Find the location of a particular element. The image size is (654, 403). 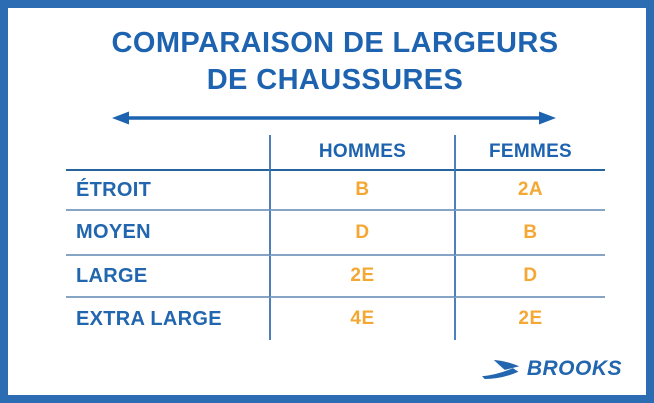

table-header-hommes: HOMMES is located at coordinates (361, 153).